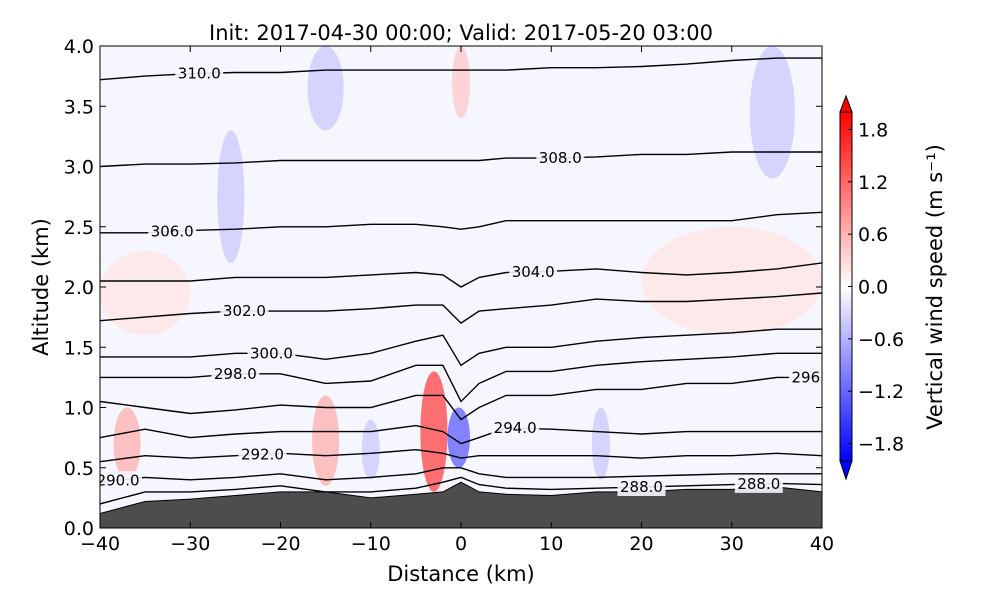  I want to click on x-tick-label: −20, so click(280, 544).